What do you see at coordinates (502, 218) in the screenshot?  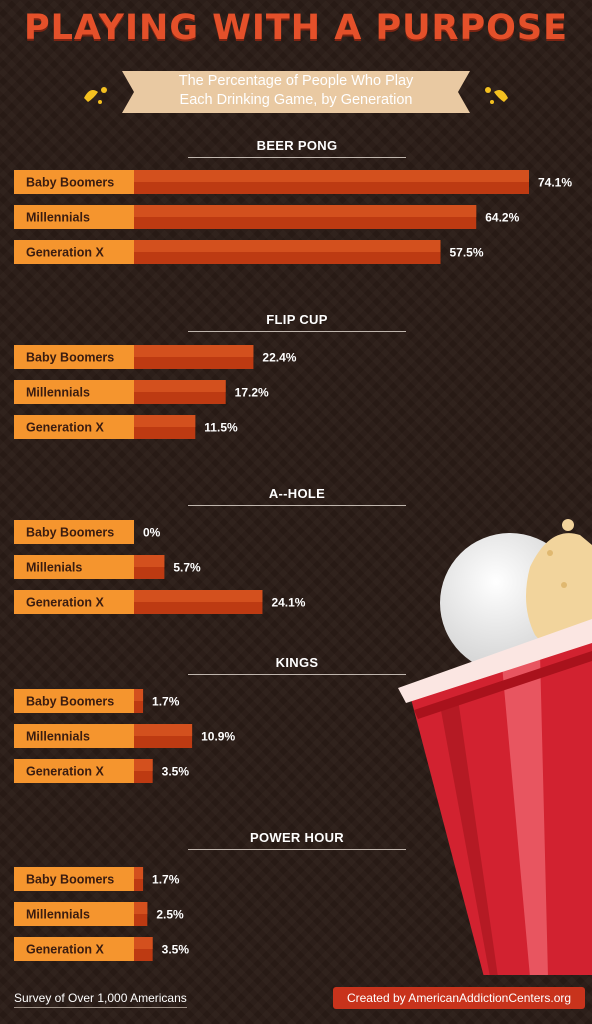 I see `value-label: 64.2%` at bounding box center [502, 218].